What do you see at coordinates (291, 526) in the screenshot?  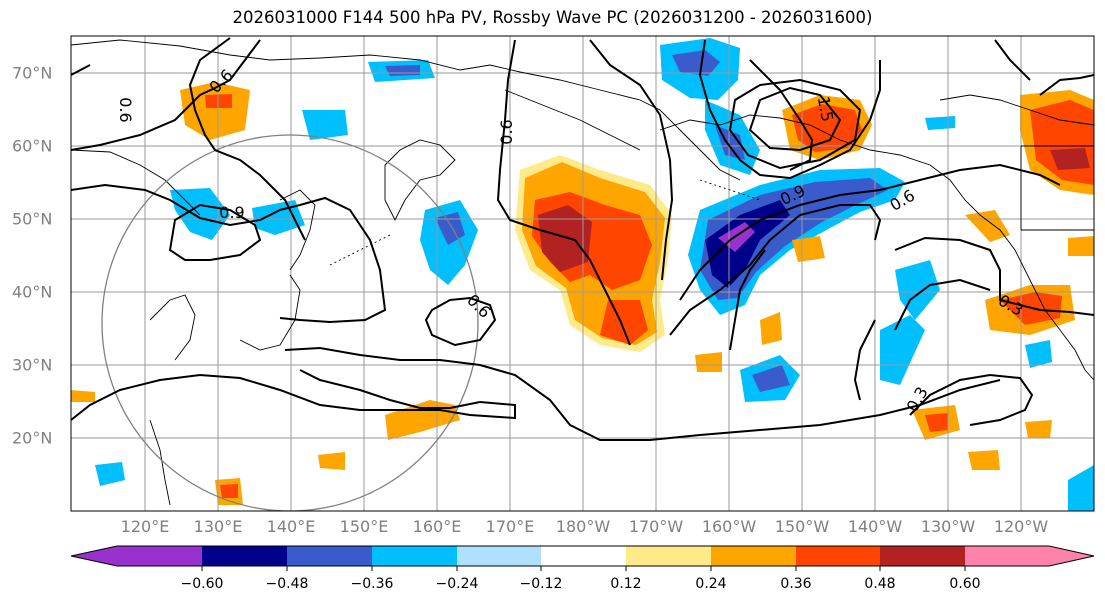 I see `lon-label: 140°E` at bounding box center [291, 526].